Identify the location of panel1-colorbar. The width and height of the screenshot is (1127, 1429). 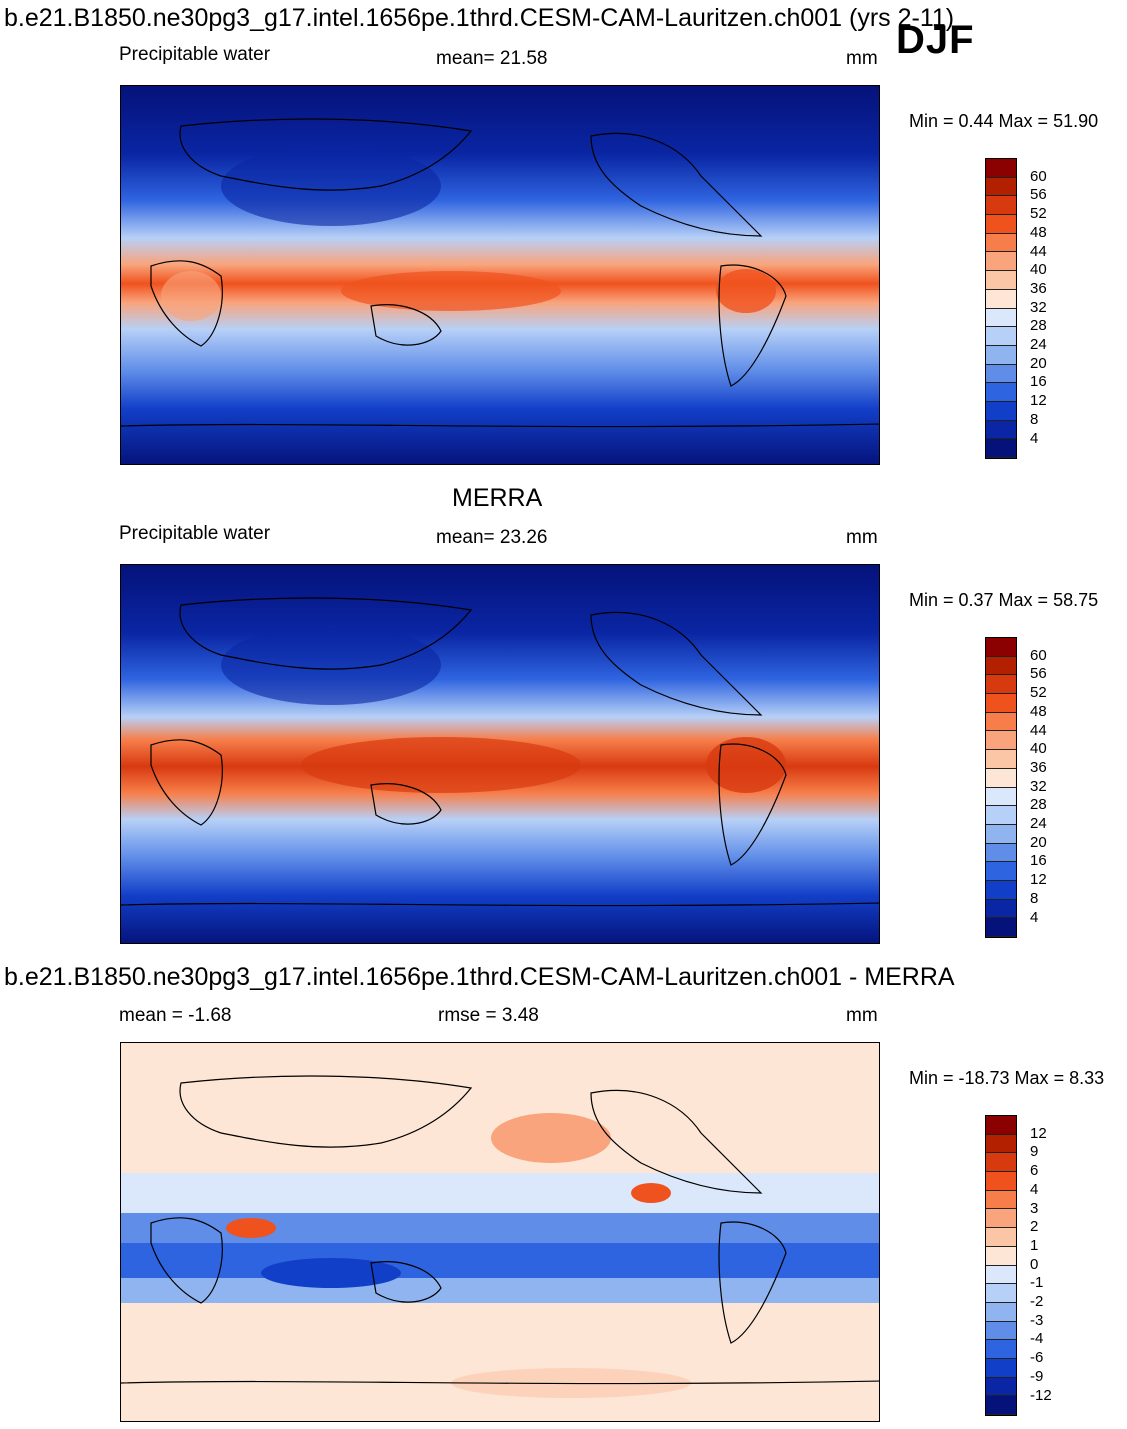
(1001, 308).